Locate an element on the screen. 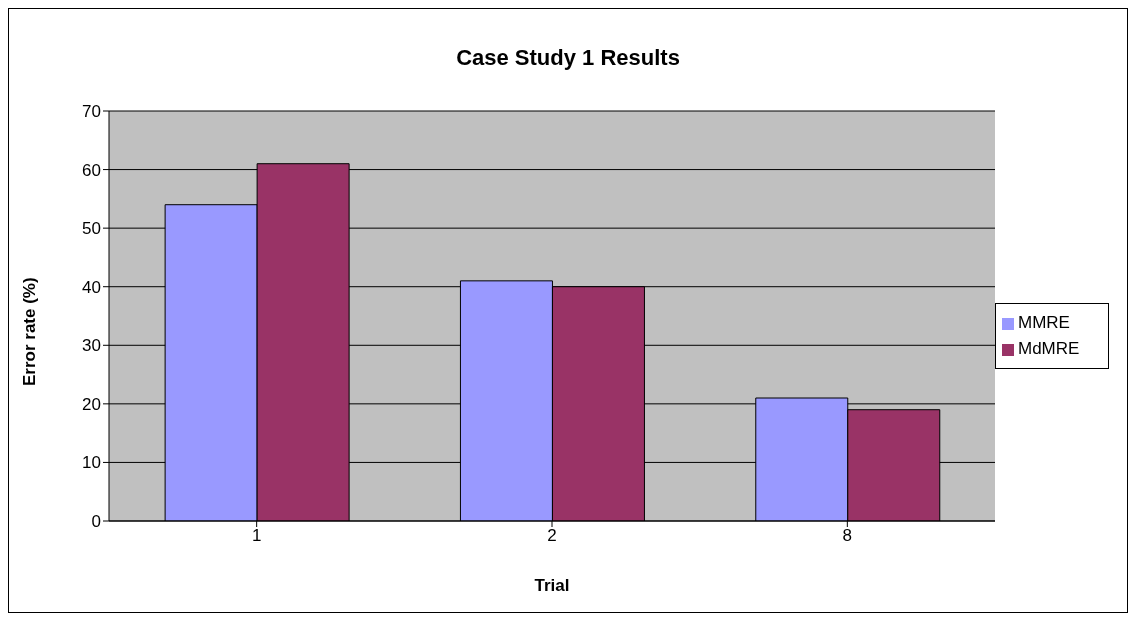  x-tick-label: 2 is located at coordinates (552, 536).